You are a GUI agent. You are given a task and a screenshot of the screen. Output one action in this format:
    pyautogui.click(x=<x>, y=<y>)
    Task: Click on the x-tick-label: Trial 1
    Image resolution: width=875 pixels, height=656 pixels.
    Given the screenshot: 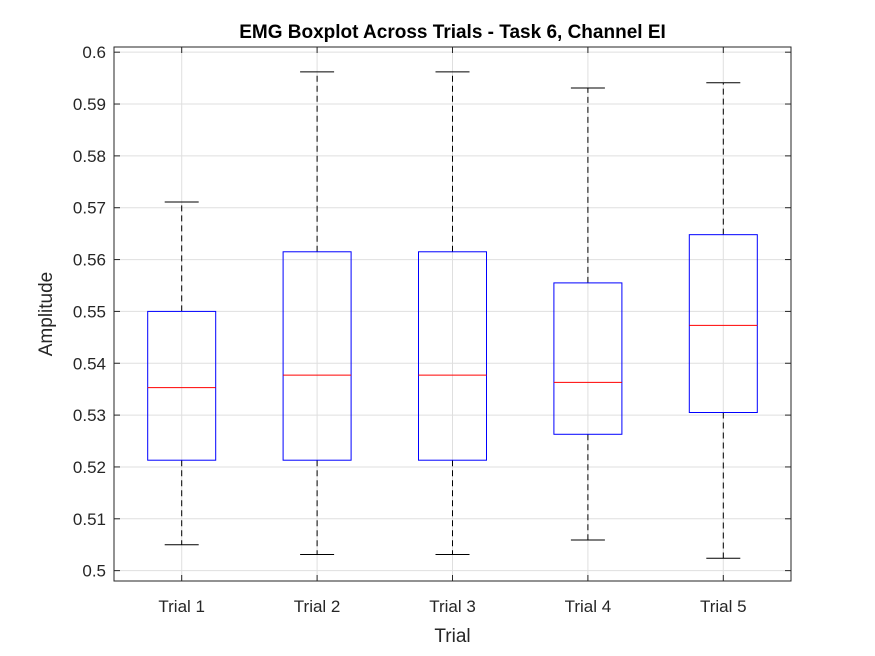 What is the action you would take?
    pyautogui.click(x=181, y=606)
    